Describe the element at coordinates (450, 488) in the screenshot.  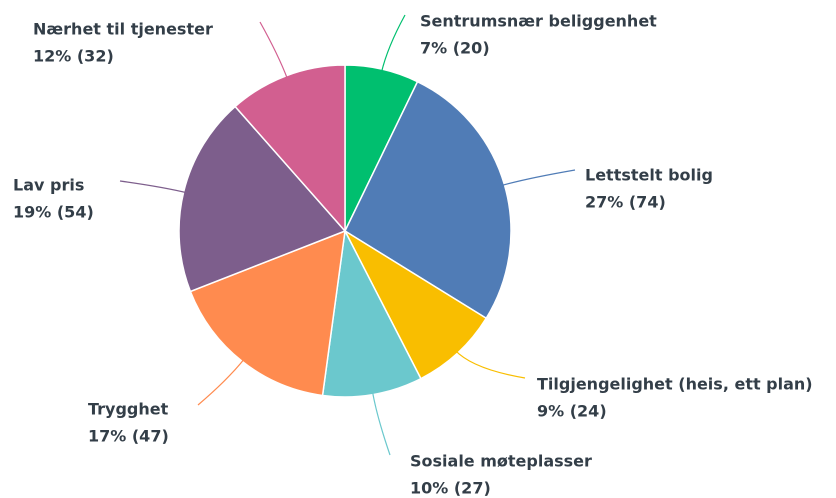
I see `slice-value: 10% (27)` at that location.